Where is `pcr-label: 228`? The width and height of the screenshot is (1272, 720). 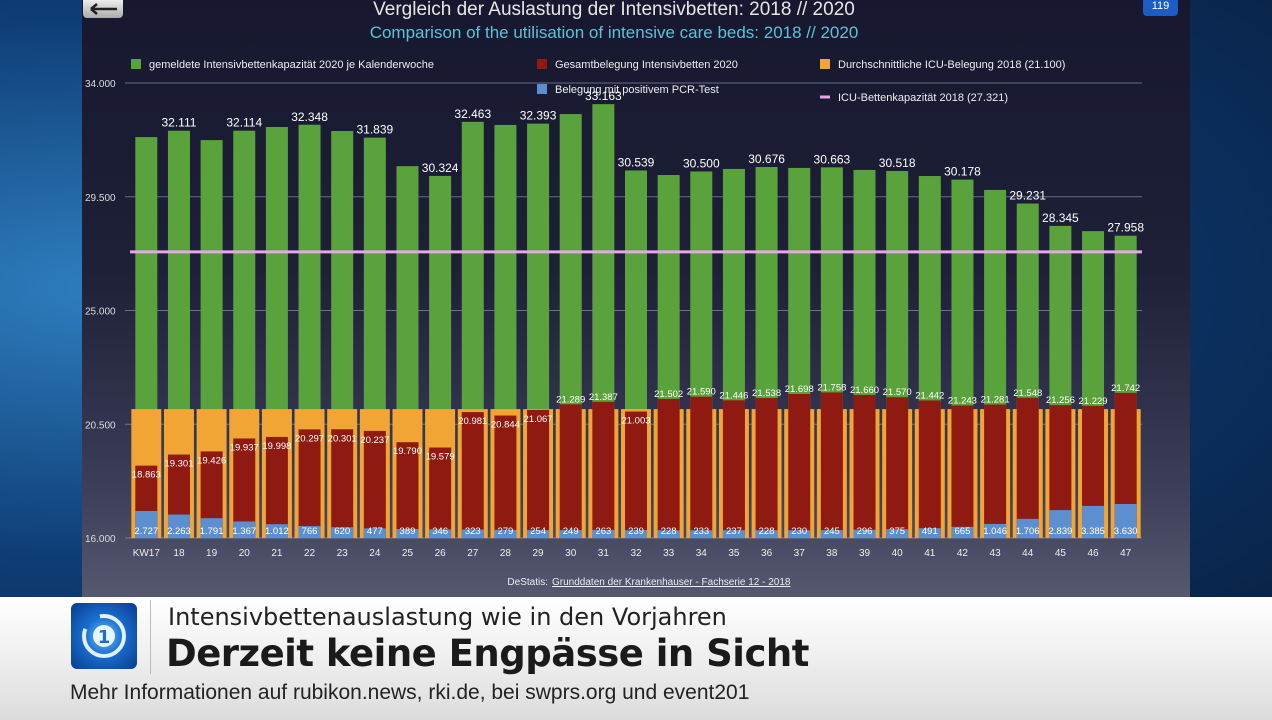 pcr-label: 228 is located at coordinates (669, 531).